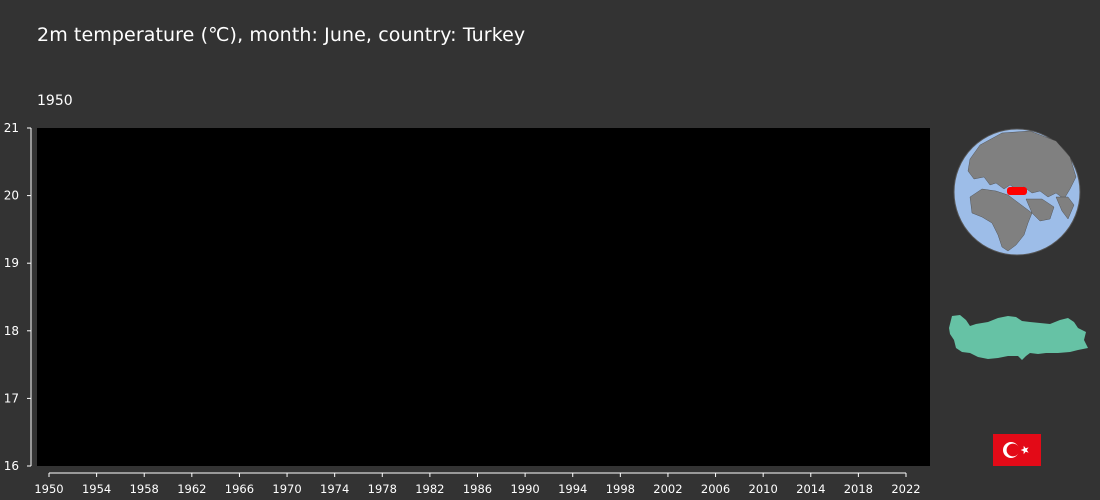 The width and height of the screenshot is (1100, 500). Describe the element at coordinates (1022, 165) in the screenshot. I see `globe-landmass-europe-asia` at that location.